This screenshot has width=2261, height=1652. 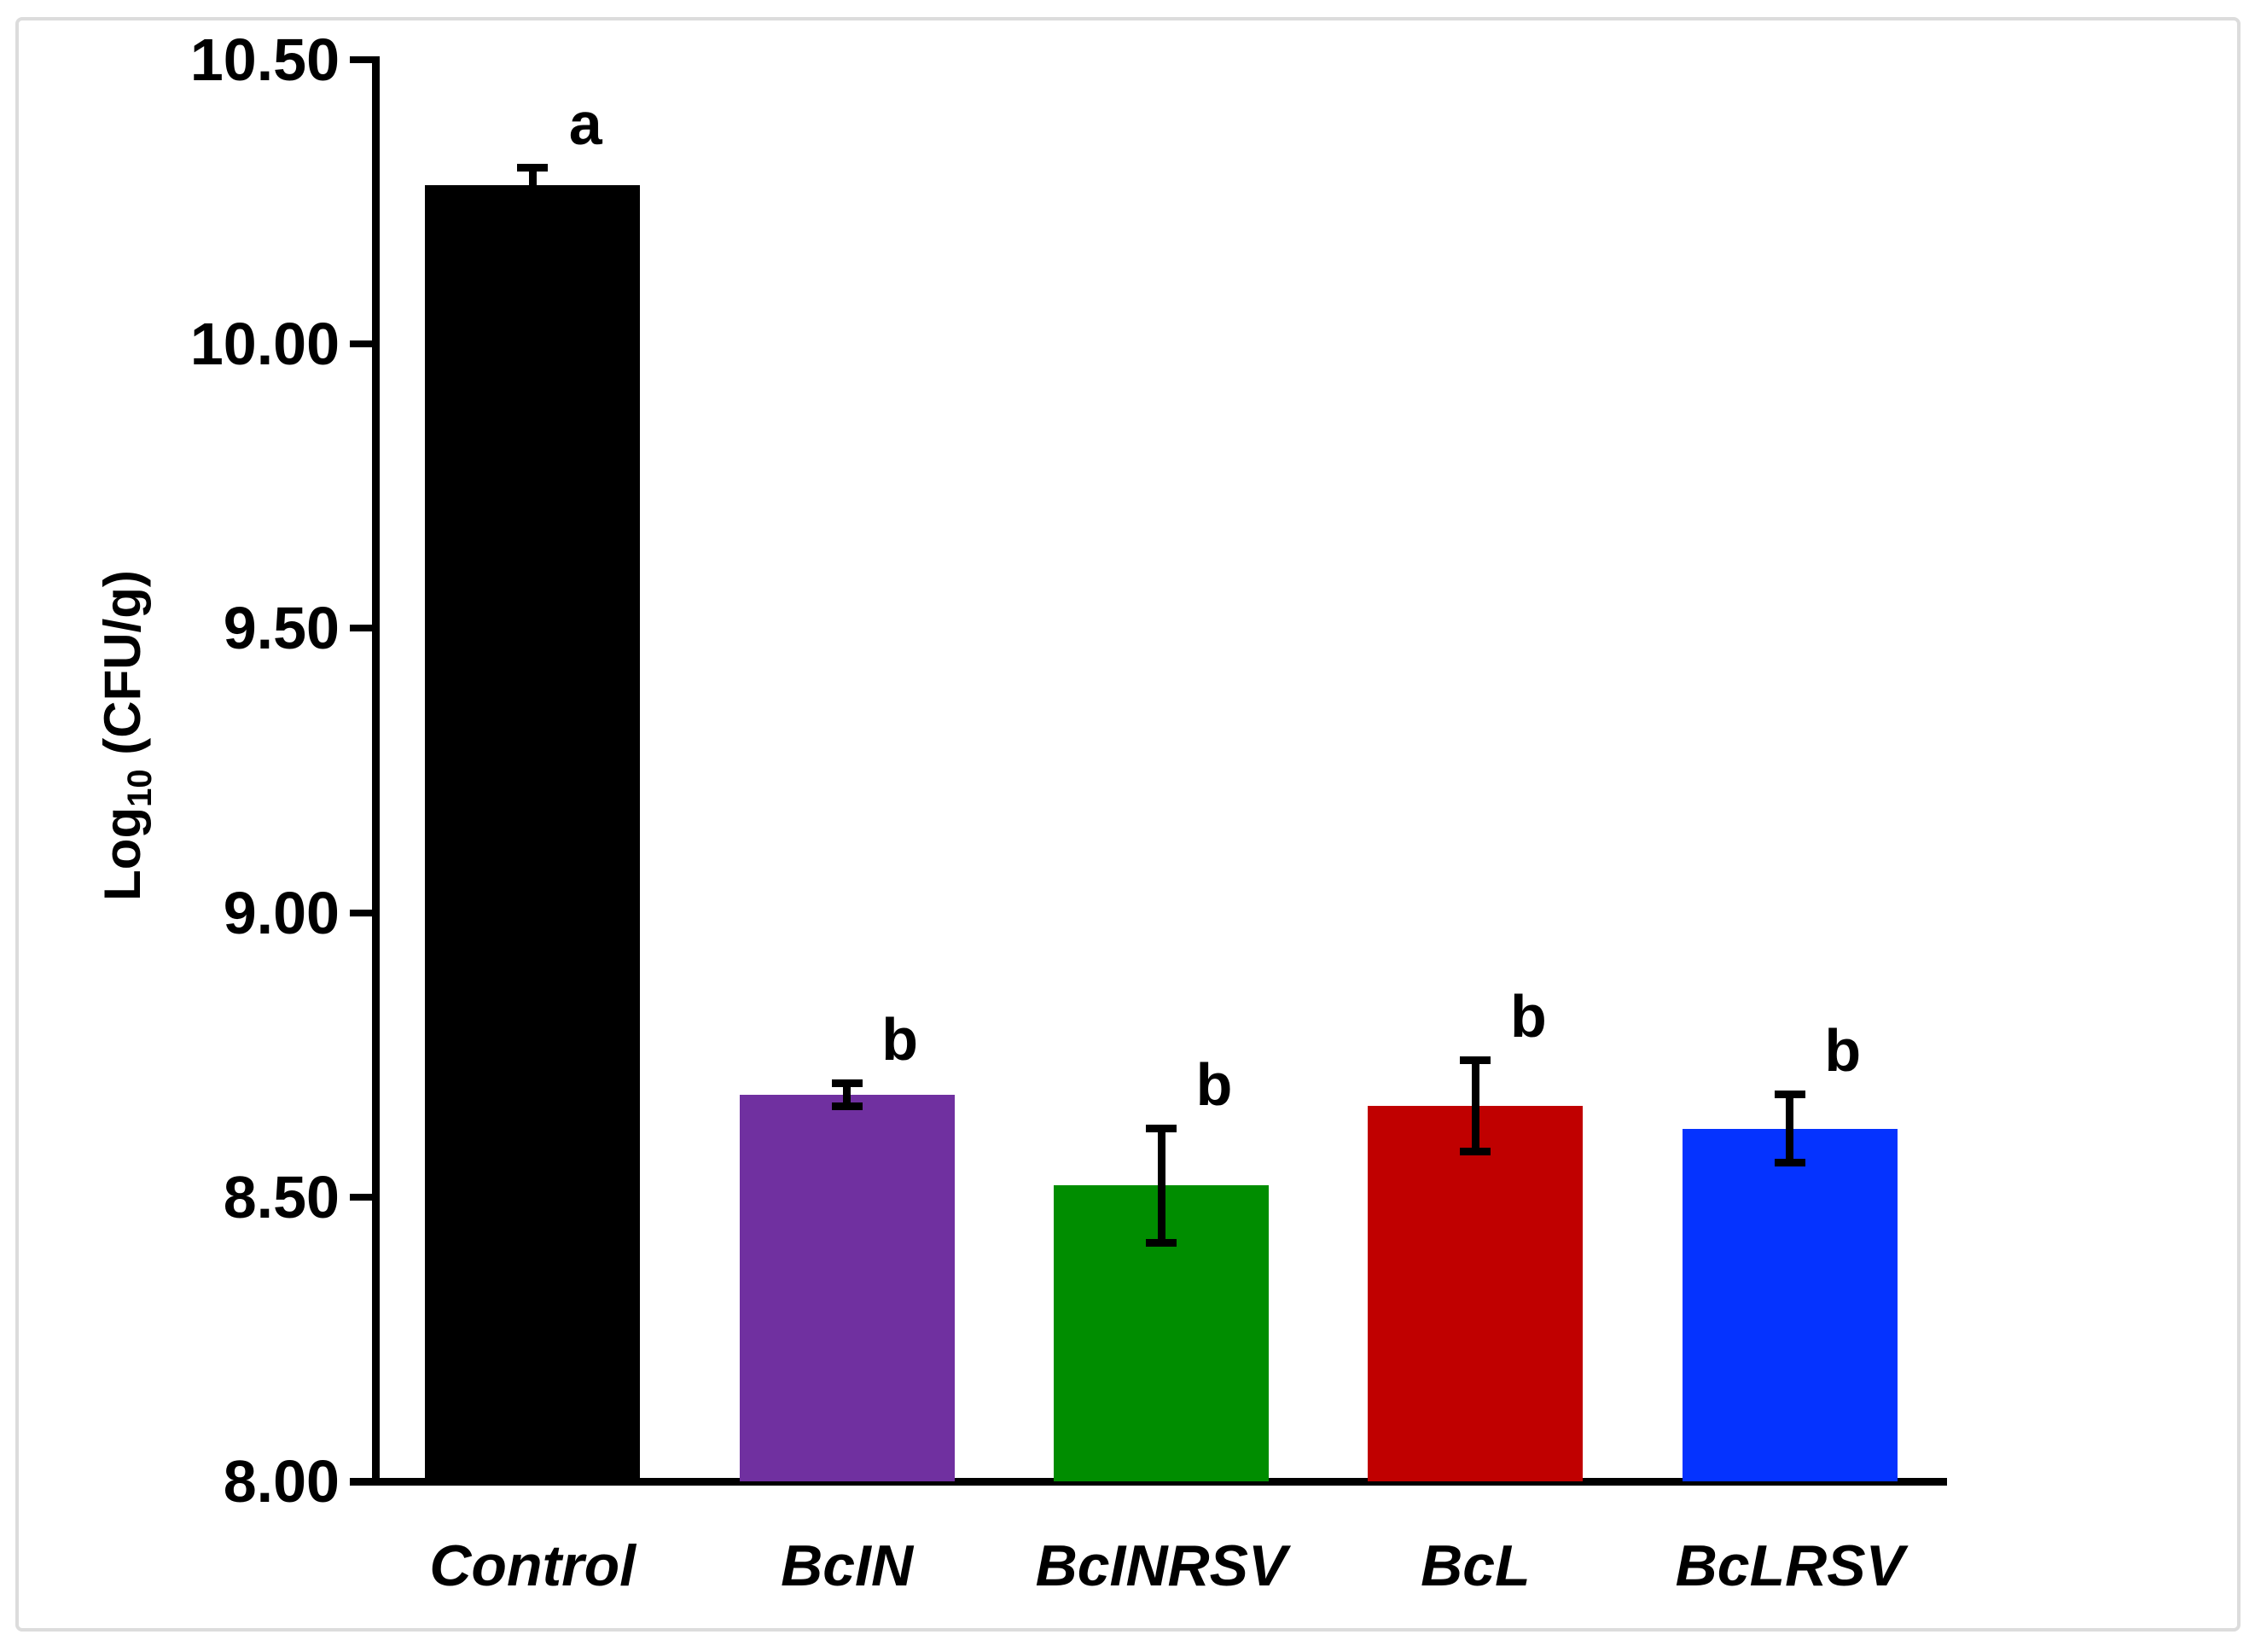 What do you see at coordinates (140, 788) in the screenshot?
I see `y-axis-title-subscript: 10` at bounding box center [140, 788].